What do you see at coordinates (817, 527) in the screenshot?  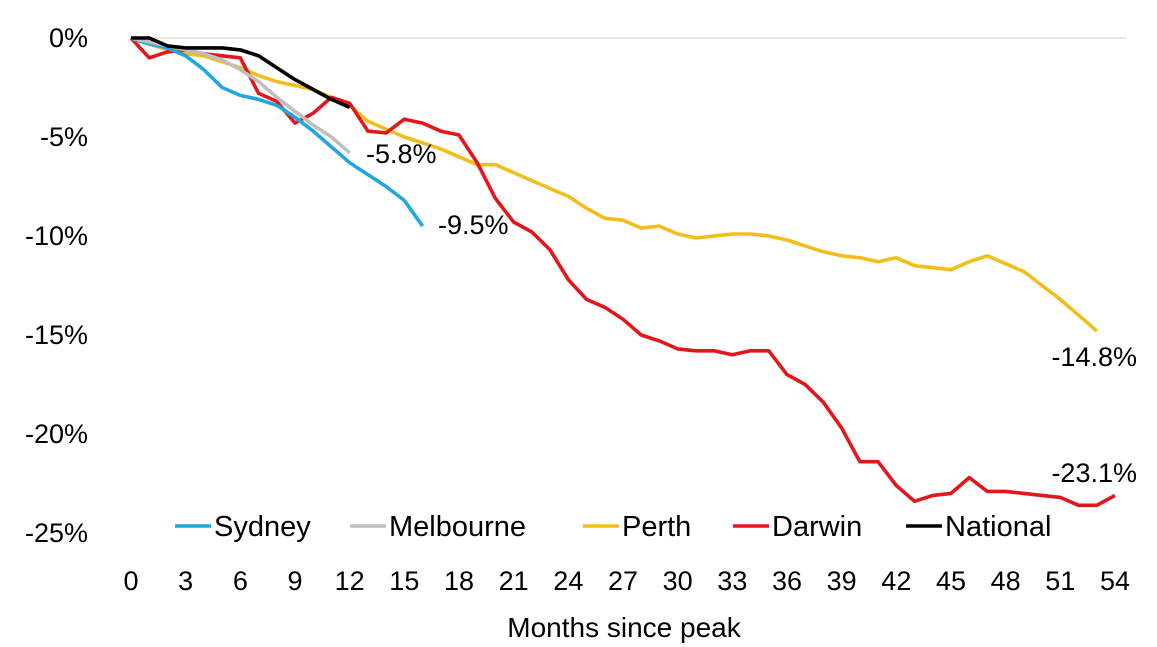 I see `legend-label-darwin: Darwin` at bounding box center [817, 527].